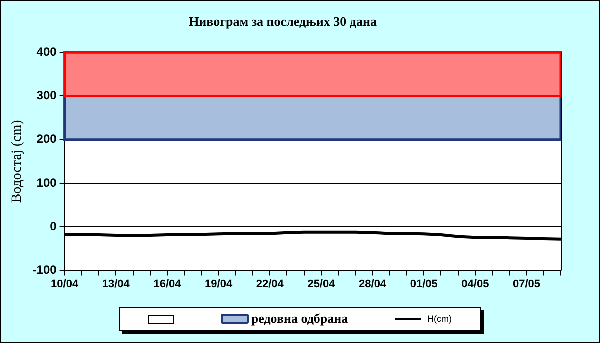 The width and height of the screenshot is (600, 343). Describe the element at coordinates (54, 226) in the screenshot. I see `y-tick-label: 0` at that location.